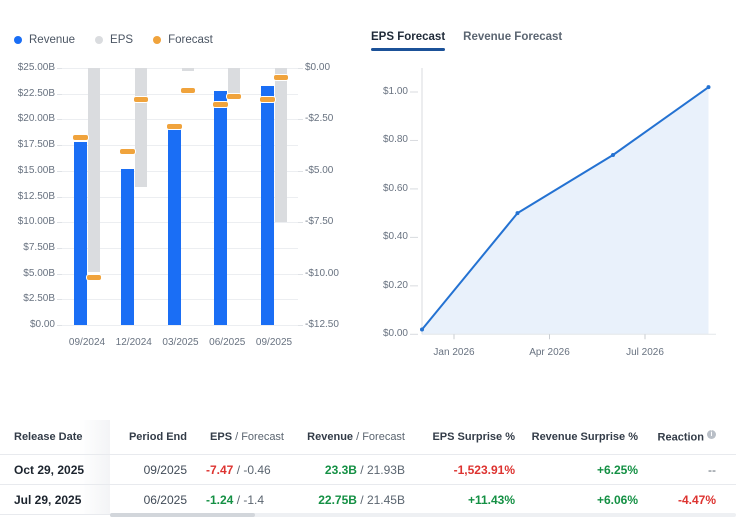 The image size is (736, 518). What do you see at coordinates (257, 469) in the screenshot?
I see `cell-text: -0.46` at bounding box center [257, 469].